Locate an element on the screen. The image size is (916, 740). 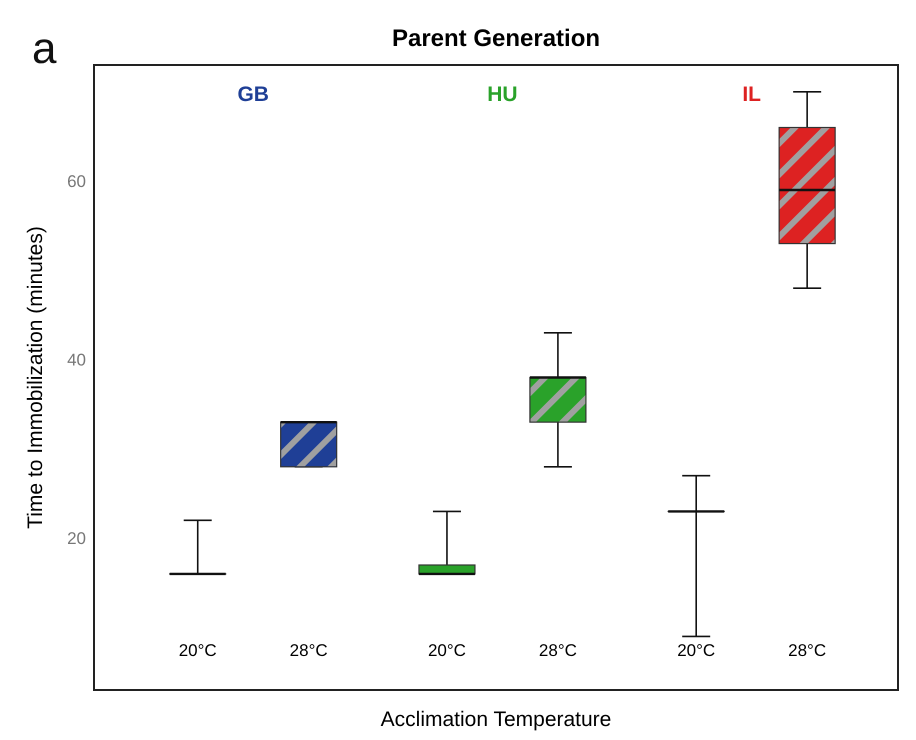
series-label: IL is located at coordinates (752, 94).